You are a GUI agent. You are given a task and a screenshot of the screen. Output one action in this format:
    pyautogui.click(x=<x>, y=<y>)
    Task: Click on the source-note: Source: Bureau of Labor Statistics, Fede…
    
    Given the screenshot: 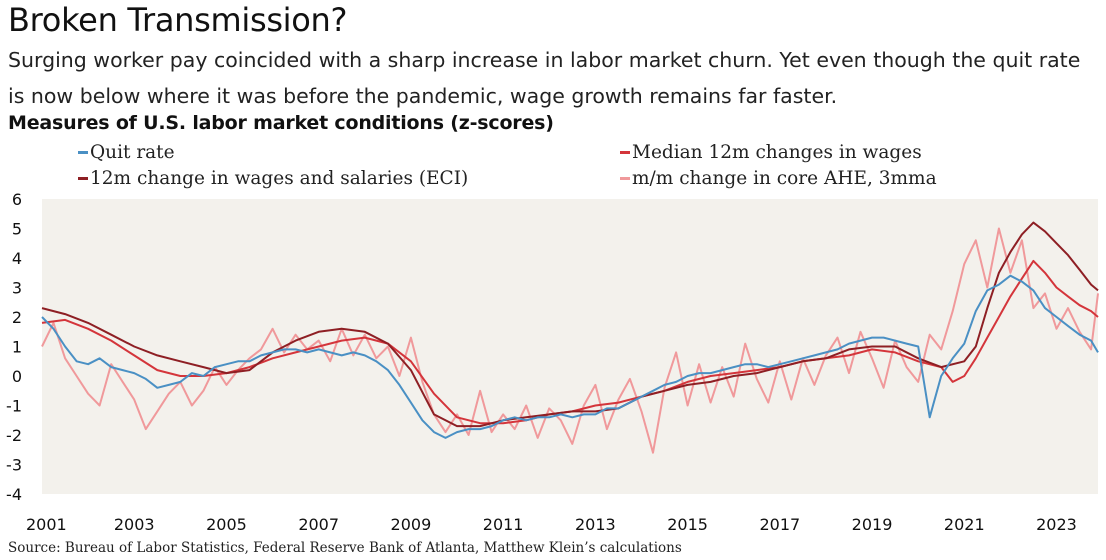 What is the action you would take?
    pyautogui.click(x=345, y=548)
    